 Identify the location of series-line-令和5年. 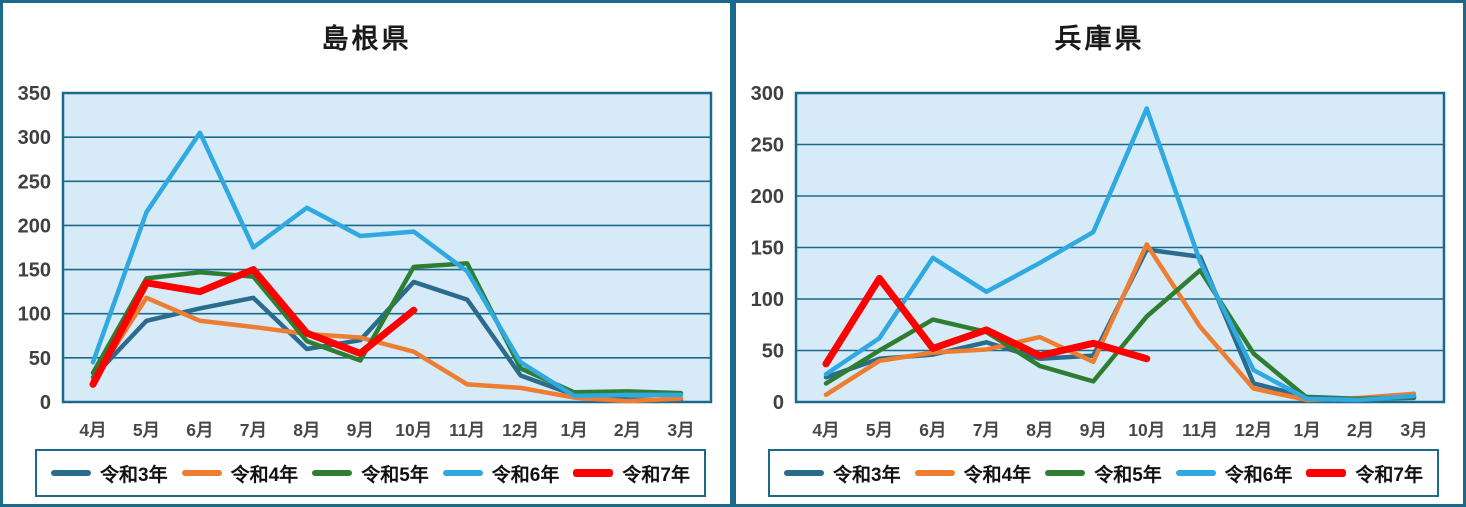
(387, 328).